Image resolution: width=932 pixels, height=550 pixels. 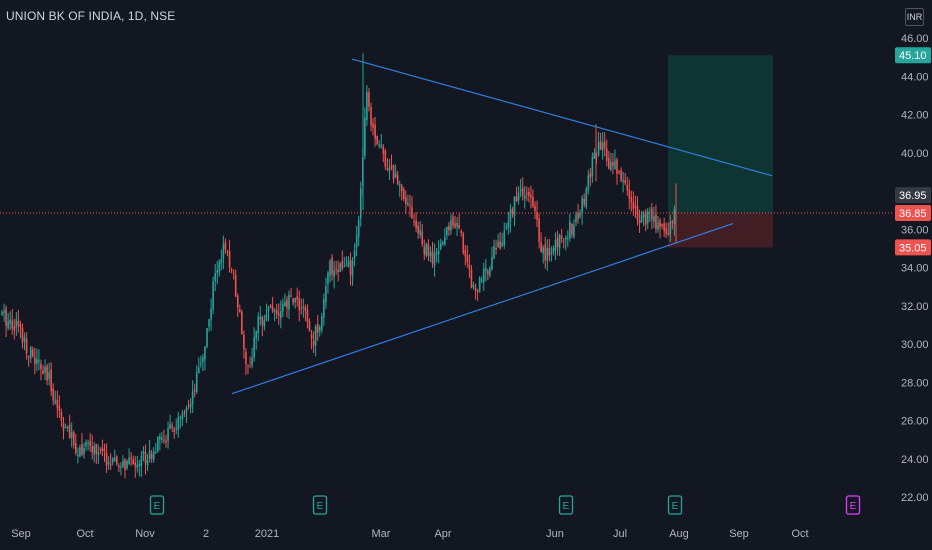 I want to click on price-label-bg, so click(x=913, y=247).